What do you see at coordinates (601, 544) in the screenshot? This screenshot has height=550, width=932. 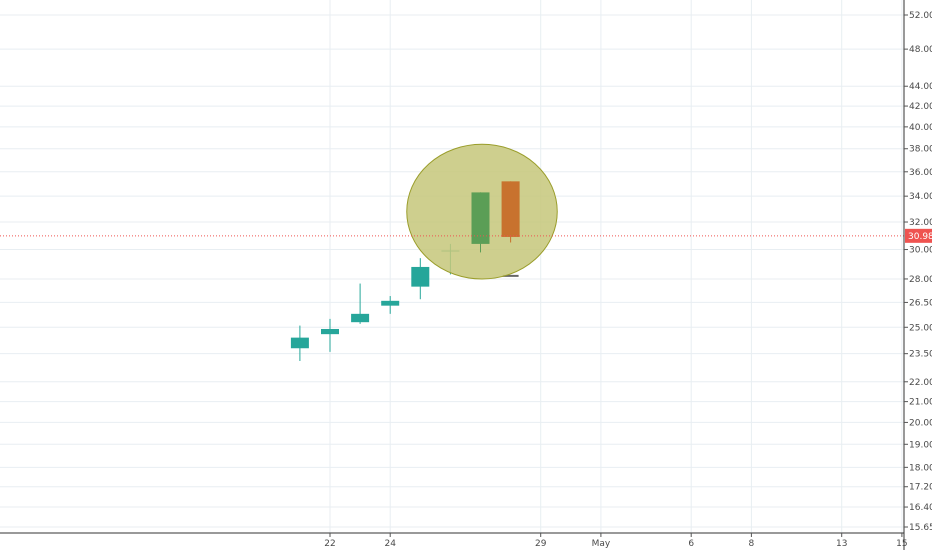 I see `time-tick-label: May` at bounding box center [601, 544].